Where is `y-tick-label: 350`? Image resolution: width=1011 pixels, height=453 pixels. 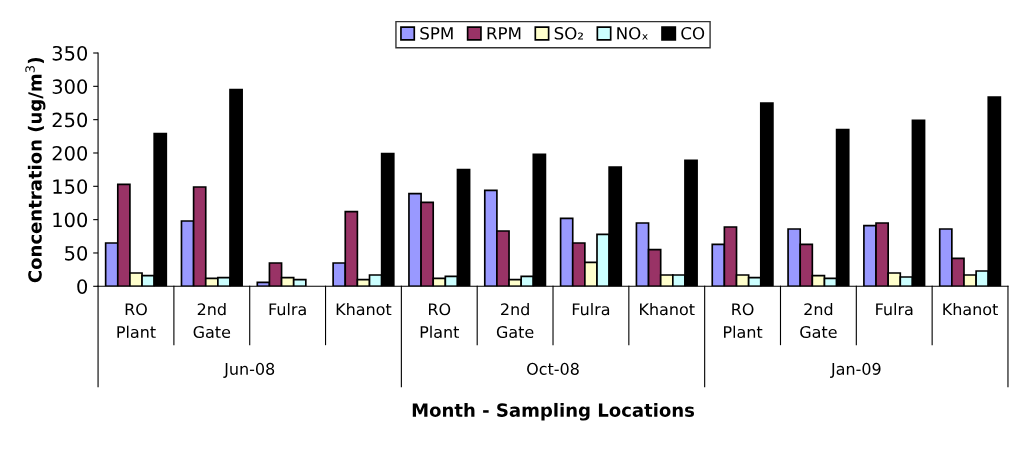
y-tick-label: 350 is located at coordinates (70, 53).